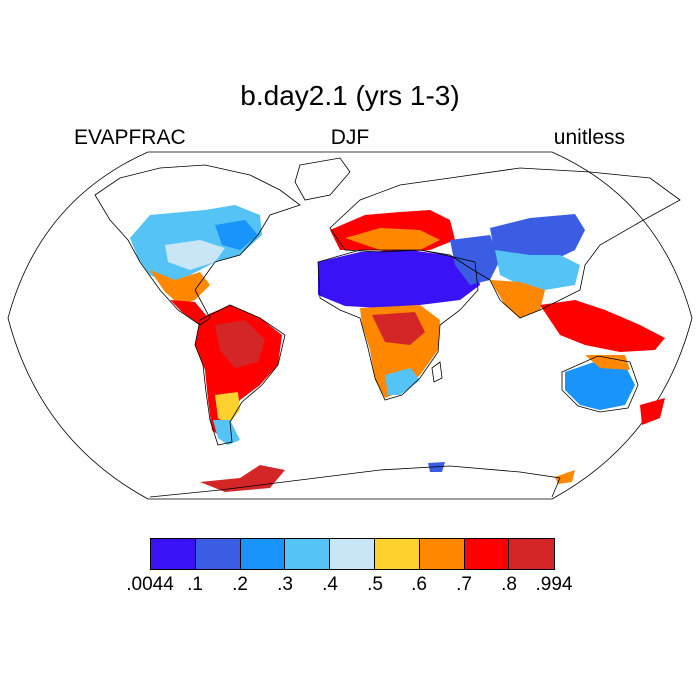  Describe the element at coordinates (195, 255) in the screenshot. I see `north-america-light` at that location.